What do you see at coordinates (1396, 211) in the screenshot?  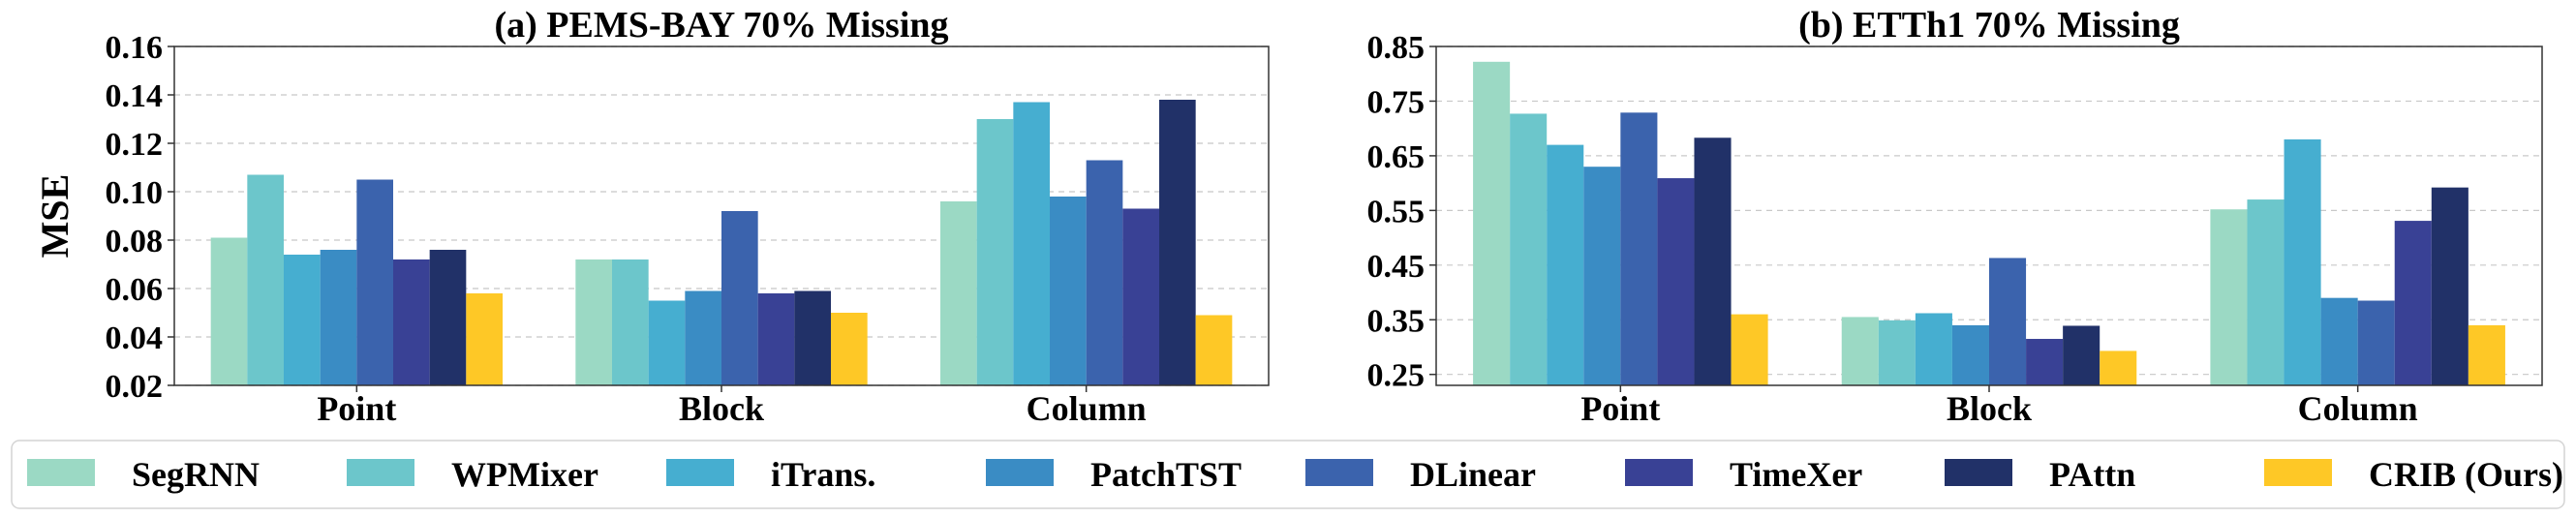 I see `y-tick-label: 0.55` at bounding box center [1396, 211].